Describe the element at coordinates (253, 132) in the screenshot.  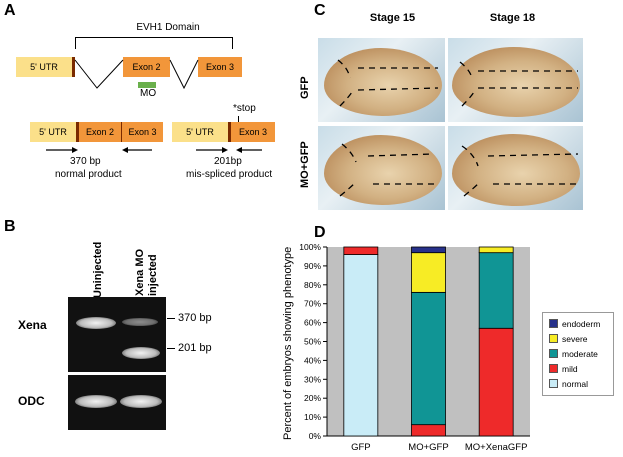
I see `exon3-box-mis: Exon 3` at that location.